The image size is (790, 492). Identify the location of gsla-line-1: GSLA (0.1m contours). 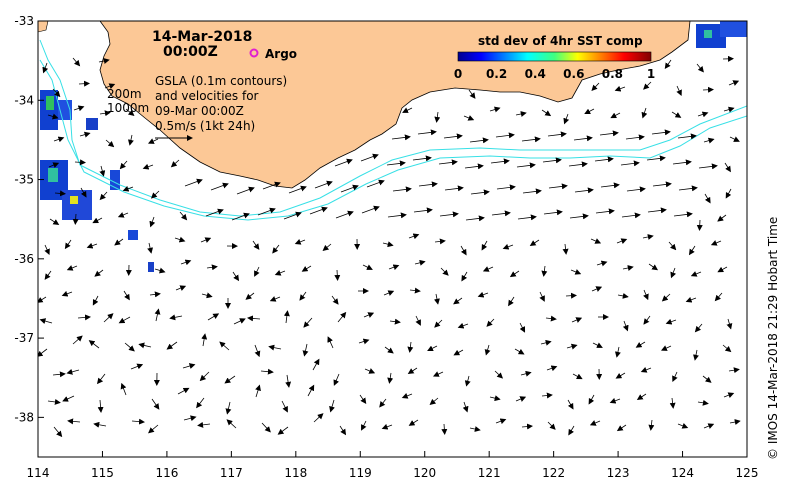
(221, 81).